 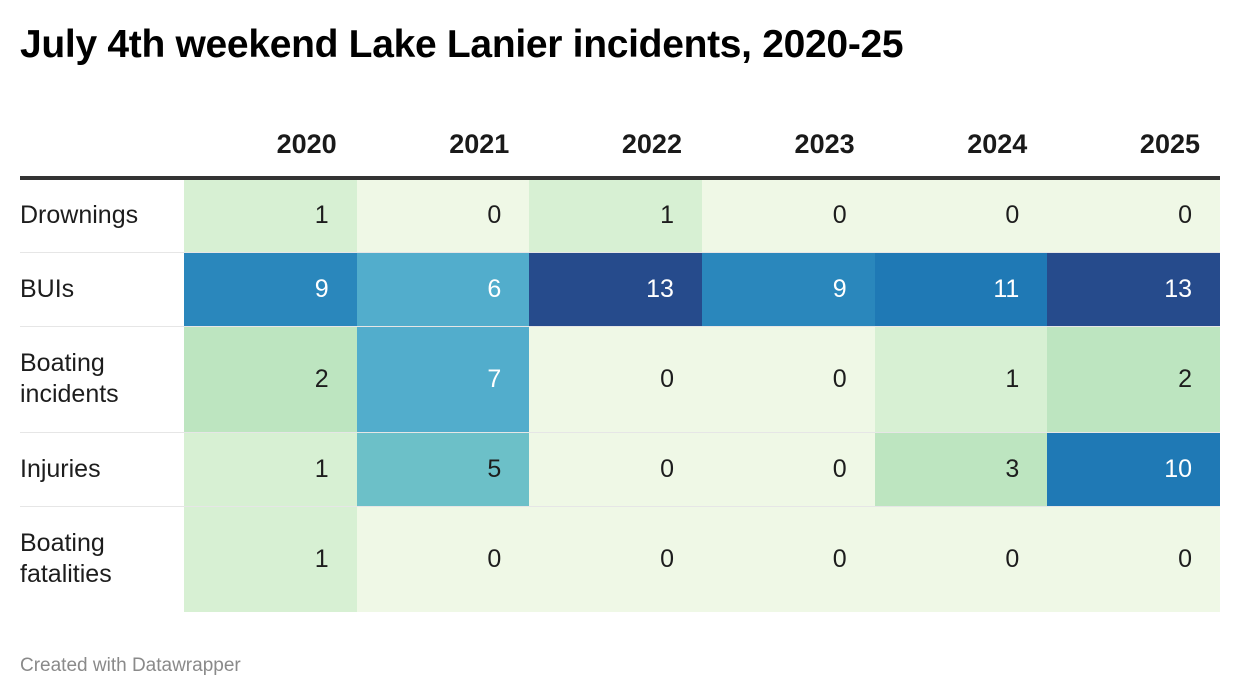 What do you see at coordinates (615, 146) in the screenshot?
I see `column-header: 2022` at bounding box center [615, 146].